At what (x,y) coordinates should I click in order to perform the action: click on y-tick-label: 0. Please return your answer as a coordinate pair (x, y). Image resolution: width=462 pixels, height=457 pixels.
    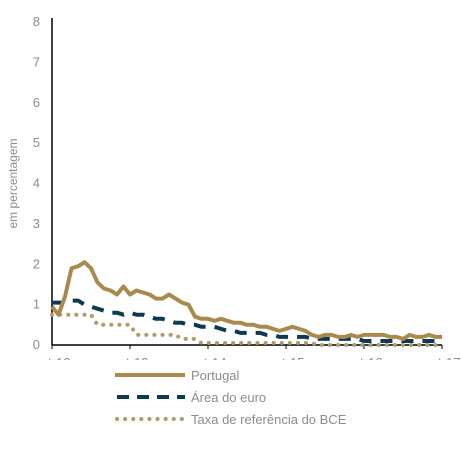
    Looking at the image, I should click on (36, 344).